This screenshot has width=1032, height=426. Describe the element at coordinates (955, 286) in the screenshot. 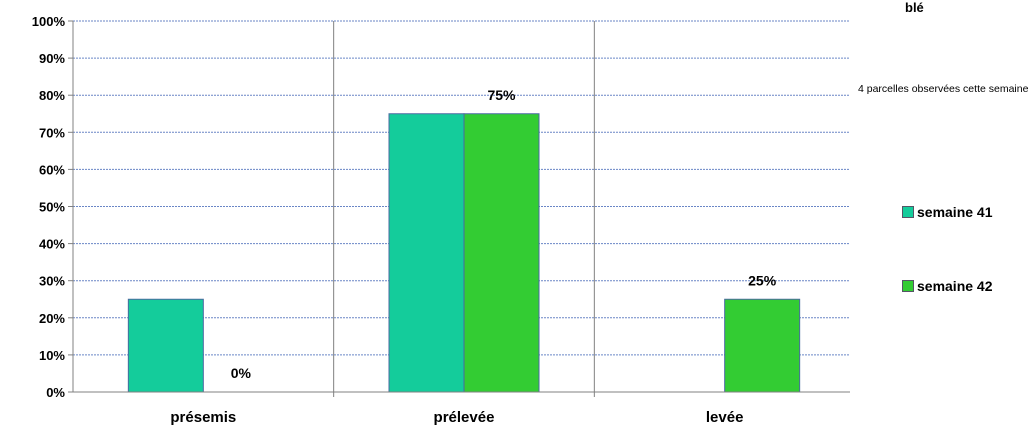

I see `legend-label-semaine-42: semaine 42` at that location.